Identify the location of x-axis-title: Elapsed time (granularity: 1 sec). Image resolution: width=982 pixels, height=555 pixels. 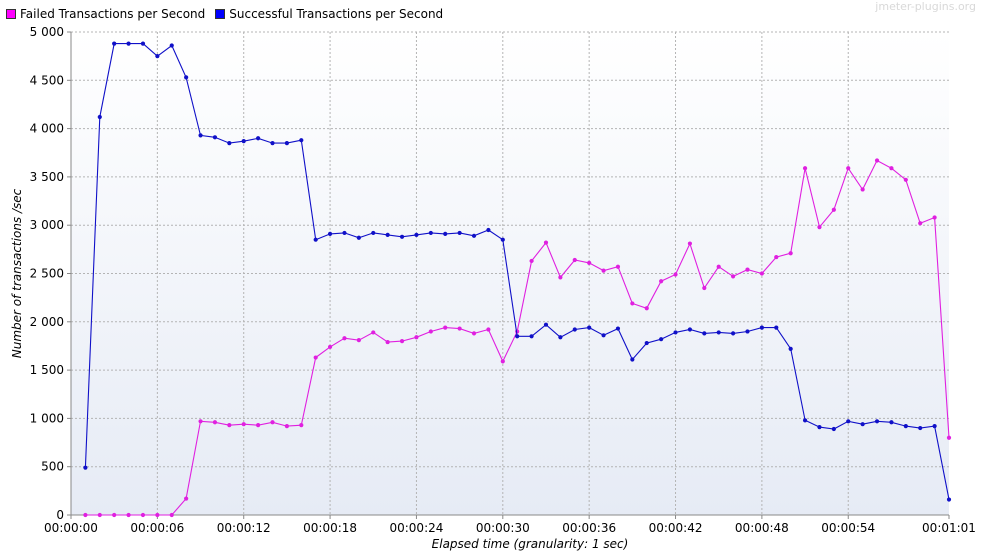
(530, 544).